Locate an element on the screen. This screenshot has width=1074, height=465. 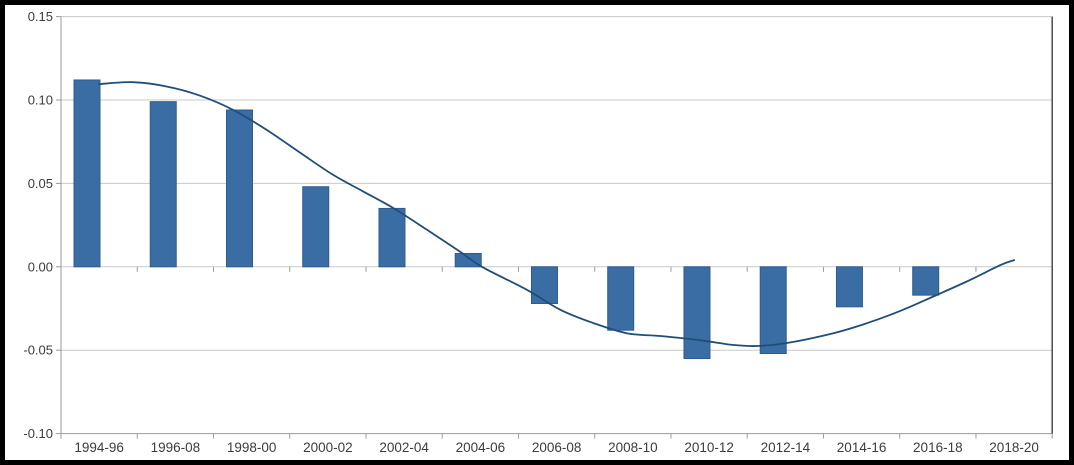
x-tick-label: 2018-20 is located at coordinates (1014, 447).